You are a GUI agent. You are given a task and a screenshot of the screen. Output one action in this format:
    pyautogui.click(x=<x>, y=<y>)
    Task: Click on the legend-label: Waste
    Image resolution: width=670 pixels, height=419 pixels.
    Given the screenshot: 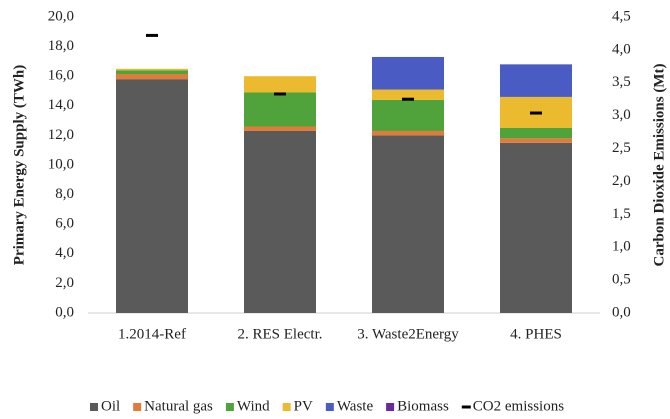 What is the action you would take?
    pyautogui.click(x=355, y=406)
    